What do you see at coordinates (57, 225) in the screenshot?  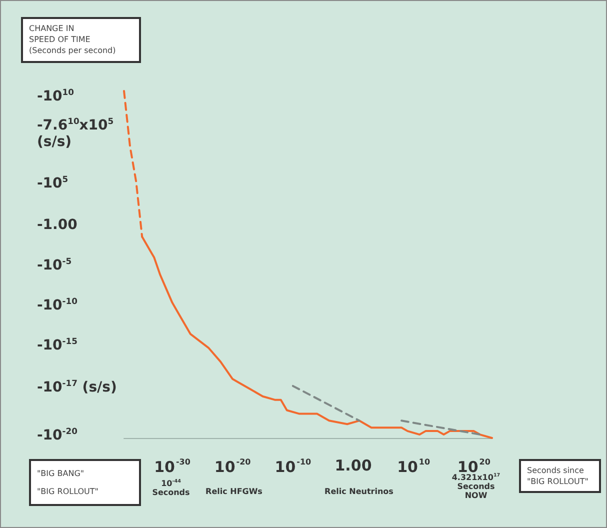 I see `text: -1.00` at bounding box center [57, 225].